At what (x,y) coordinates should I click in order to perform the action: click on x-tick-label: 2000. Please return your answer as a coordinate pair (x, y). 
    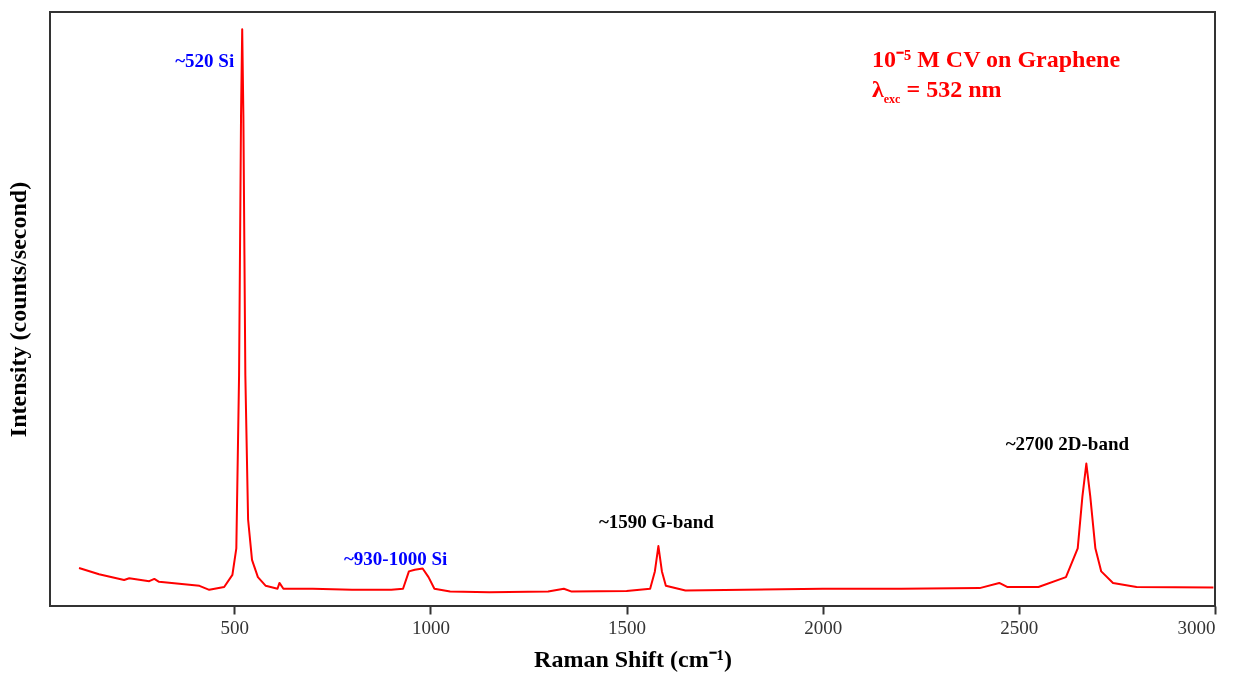
    Looking at the image, I should click on (823, 627).